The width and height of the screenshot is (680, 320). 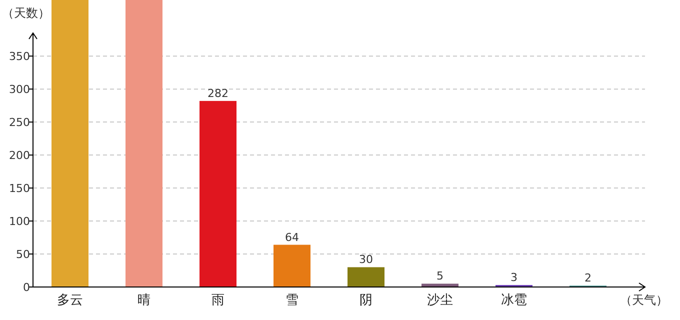 I want to click on y-tick-label: 350, so click(x=19, y=57).